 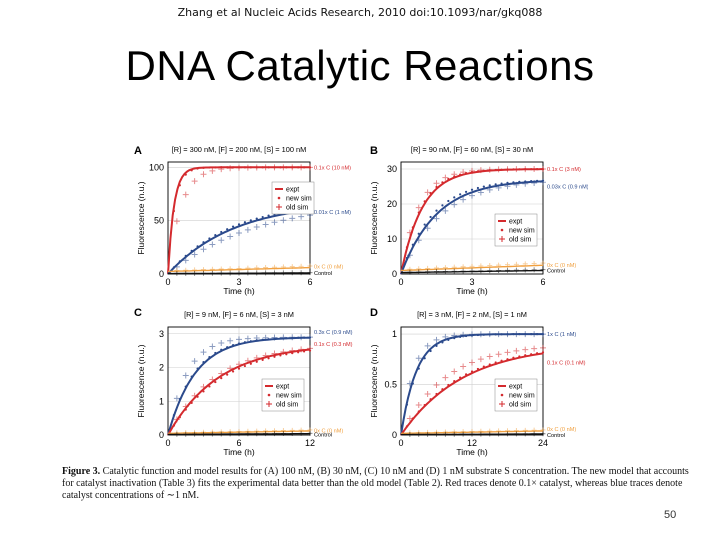 I want to click on series-label: 0.1x C (10 nM), so click(x=332, y=168).